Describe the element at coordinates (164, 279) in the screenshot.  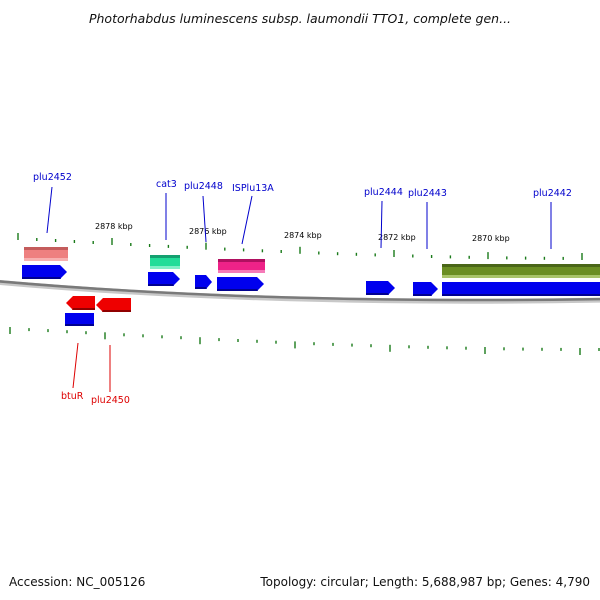
I see `cds-arrow-cat3` at that location.